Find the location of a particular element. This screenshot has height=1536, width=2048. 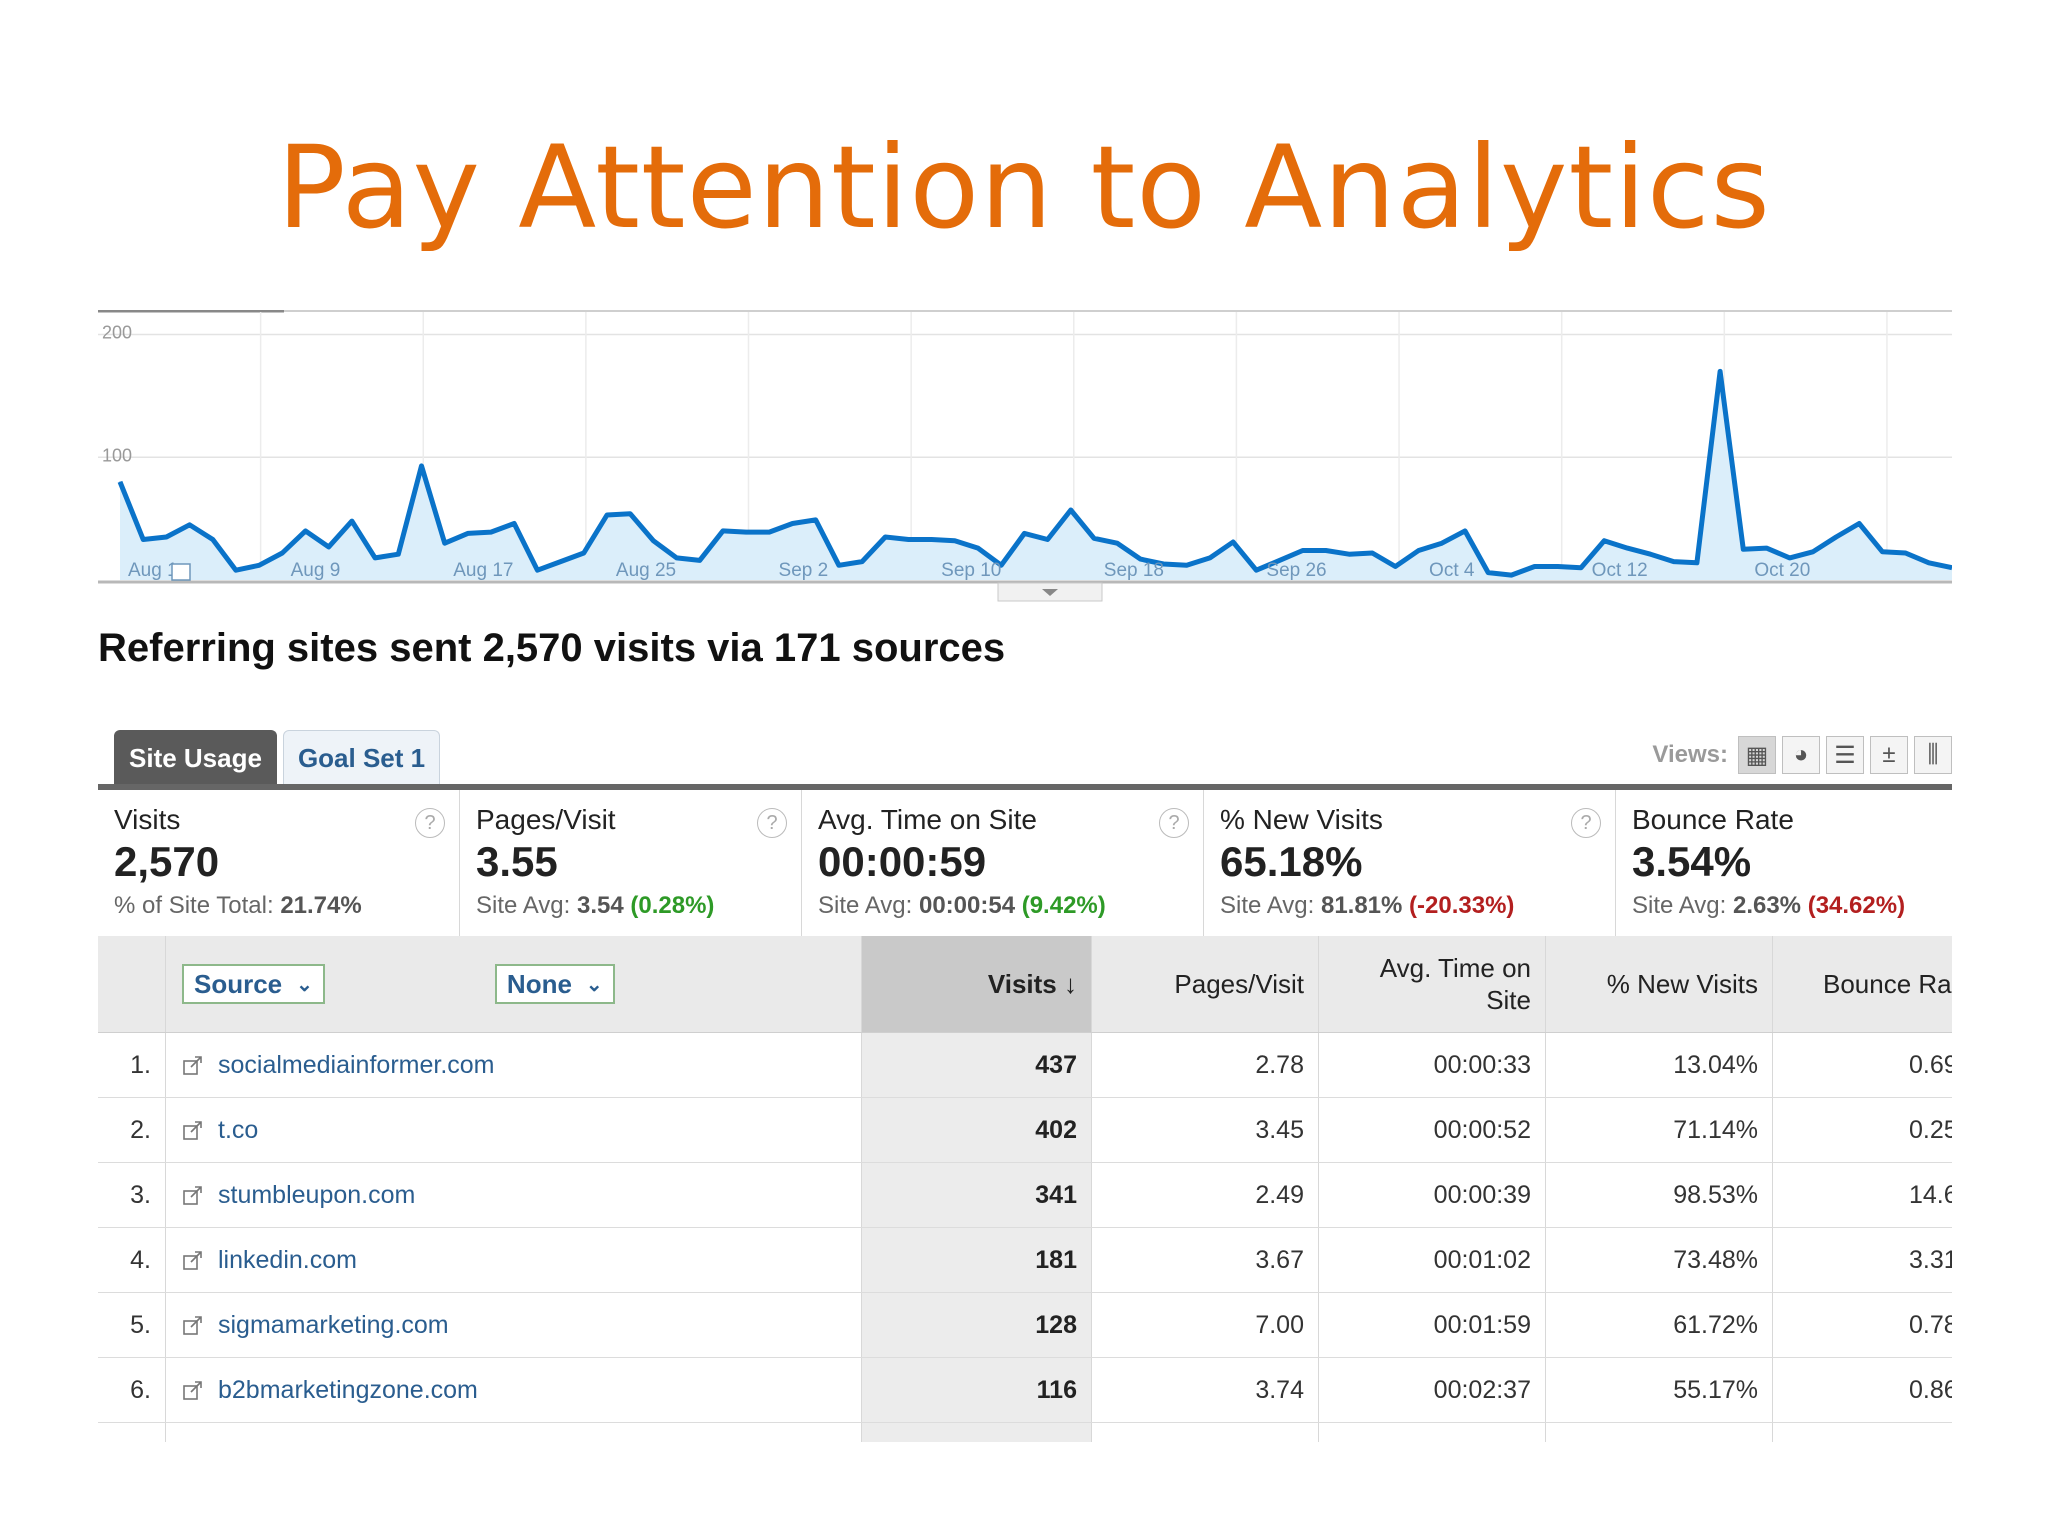

comparison-view-icon: ± is located at coordinates (1889, 755).